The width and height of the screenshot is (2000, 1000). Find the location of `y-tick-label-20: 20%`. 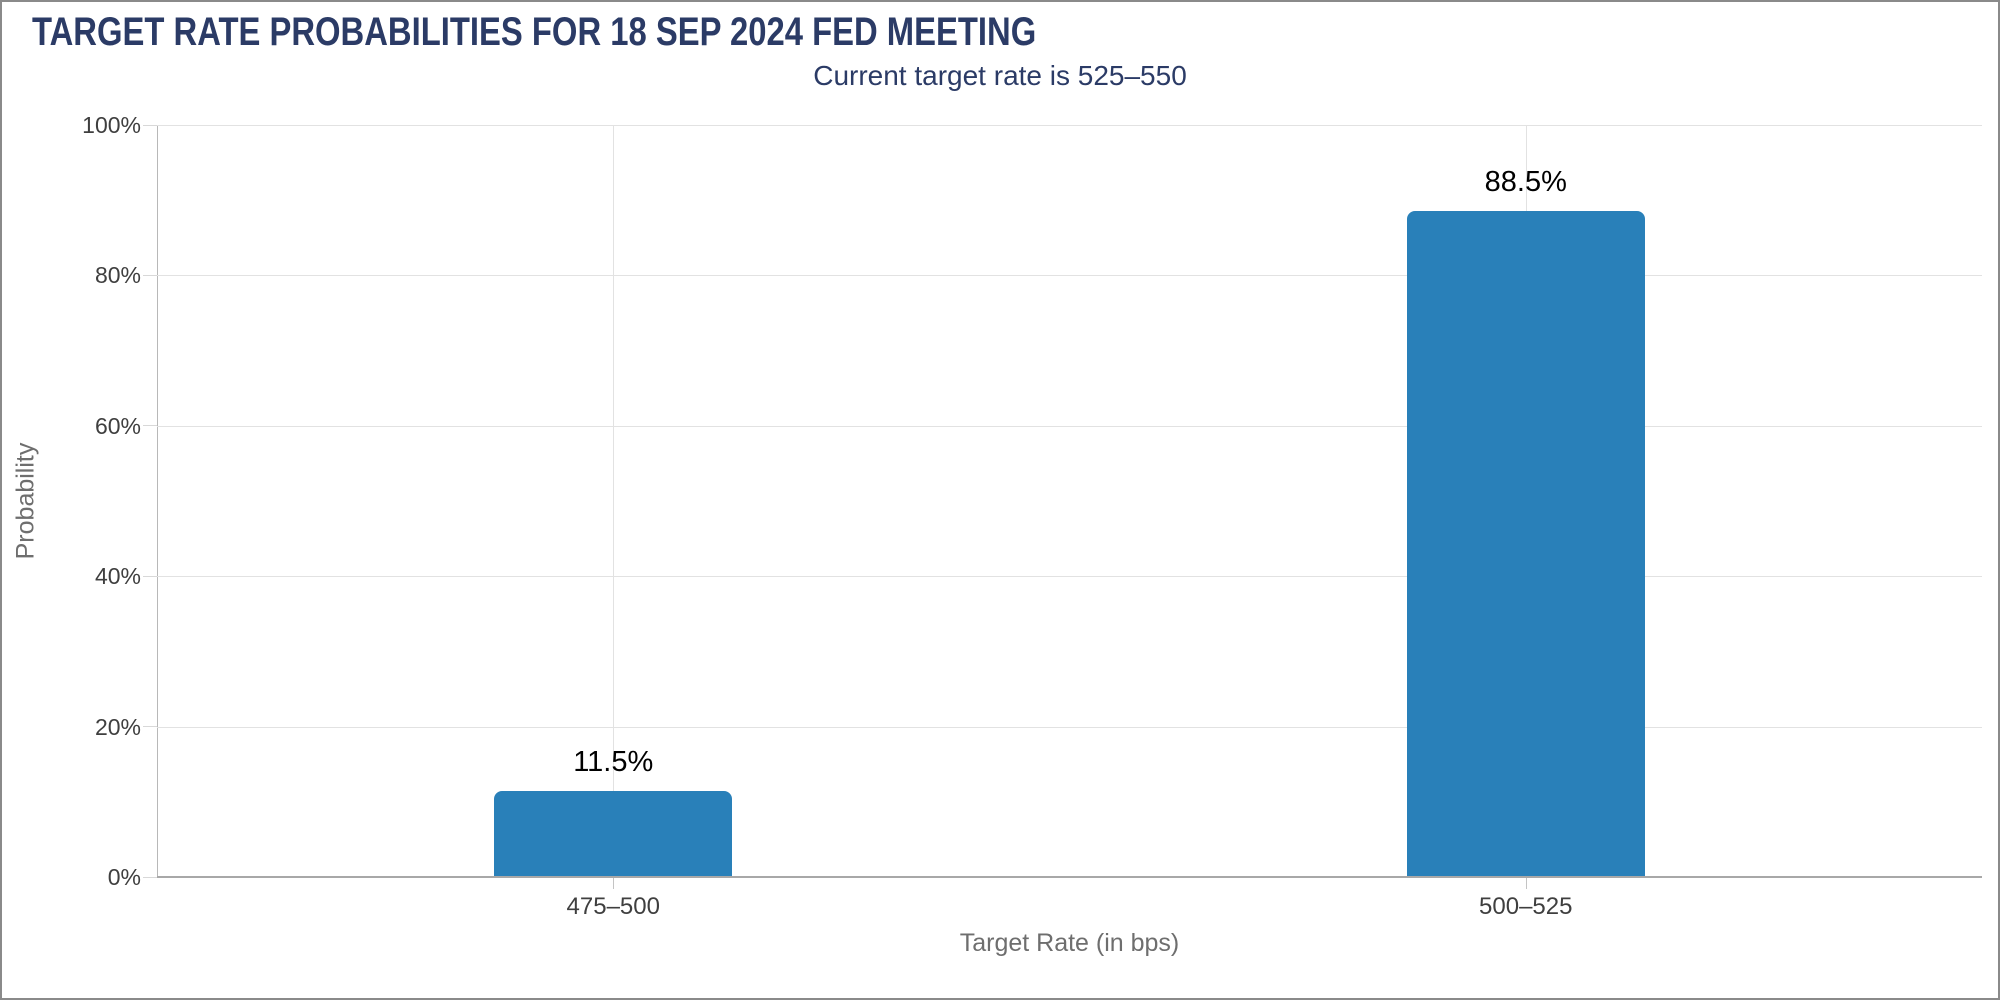

y-tick-label-20: 20% is located at coordinates (117, 726).